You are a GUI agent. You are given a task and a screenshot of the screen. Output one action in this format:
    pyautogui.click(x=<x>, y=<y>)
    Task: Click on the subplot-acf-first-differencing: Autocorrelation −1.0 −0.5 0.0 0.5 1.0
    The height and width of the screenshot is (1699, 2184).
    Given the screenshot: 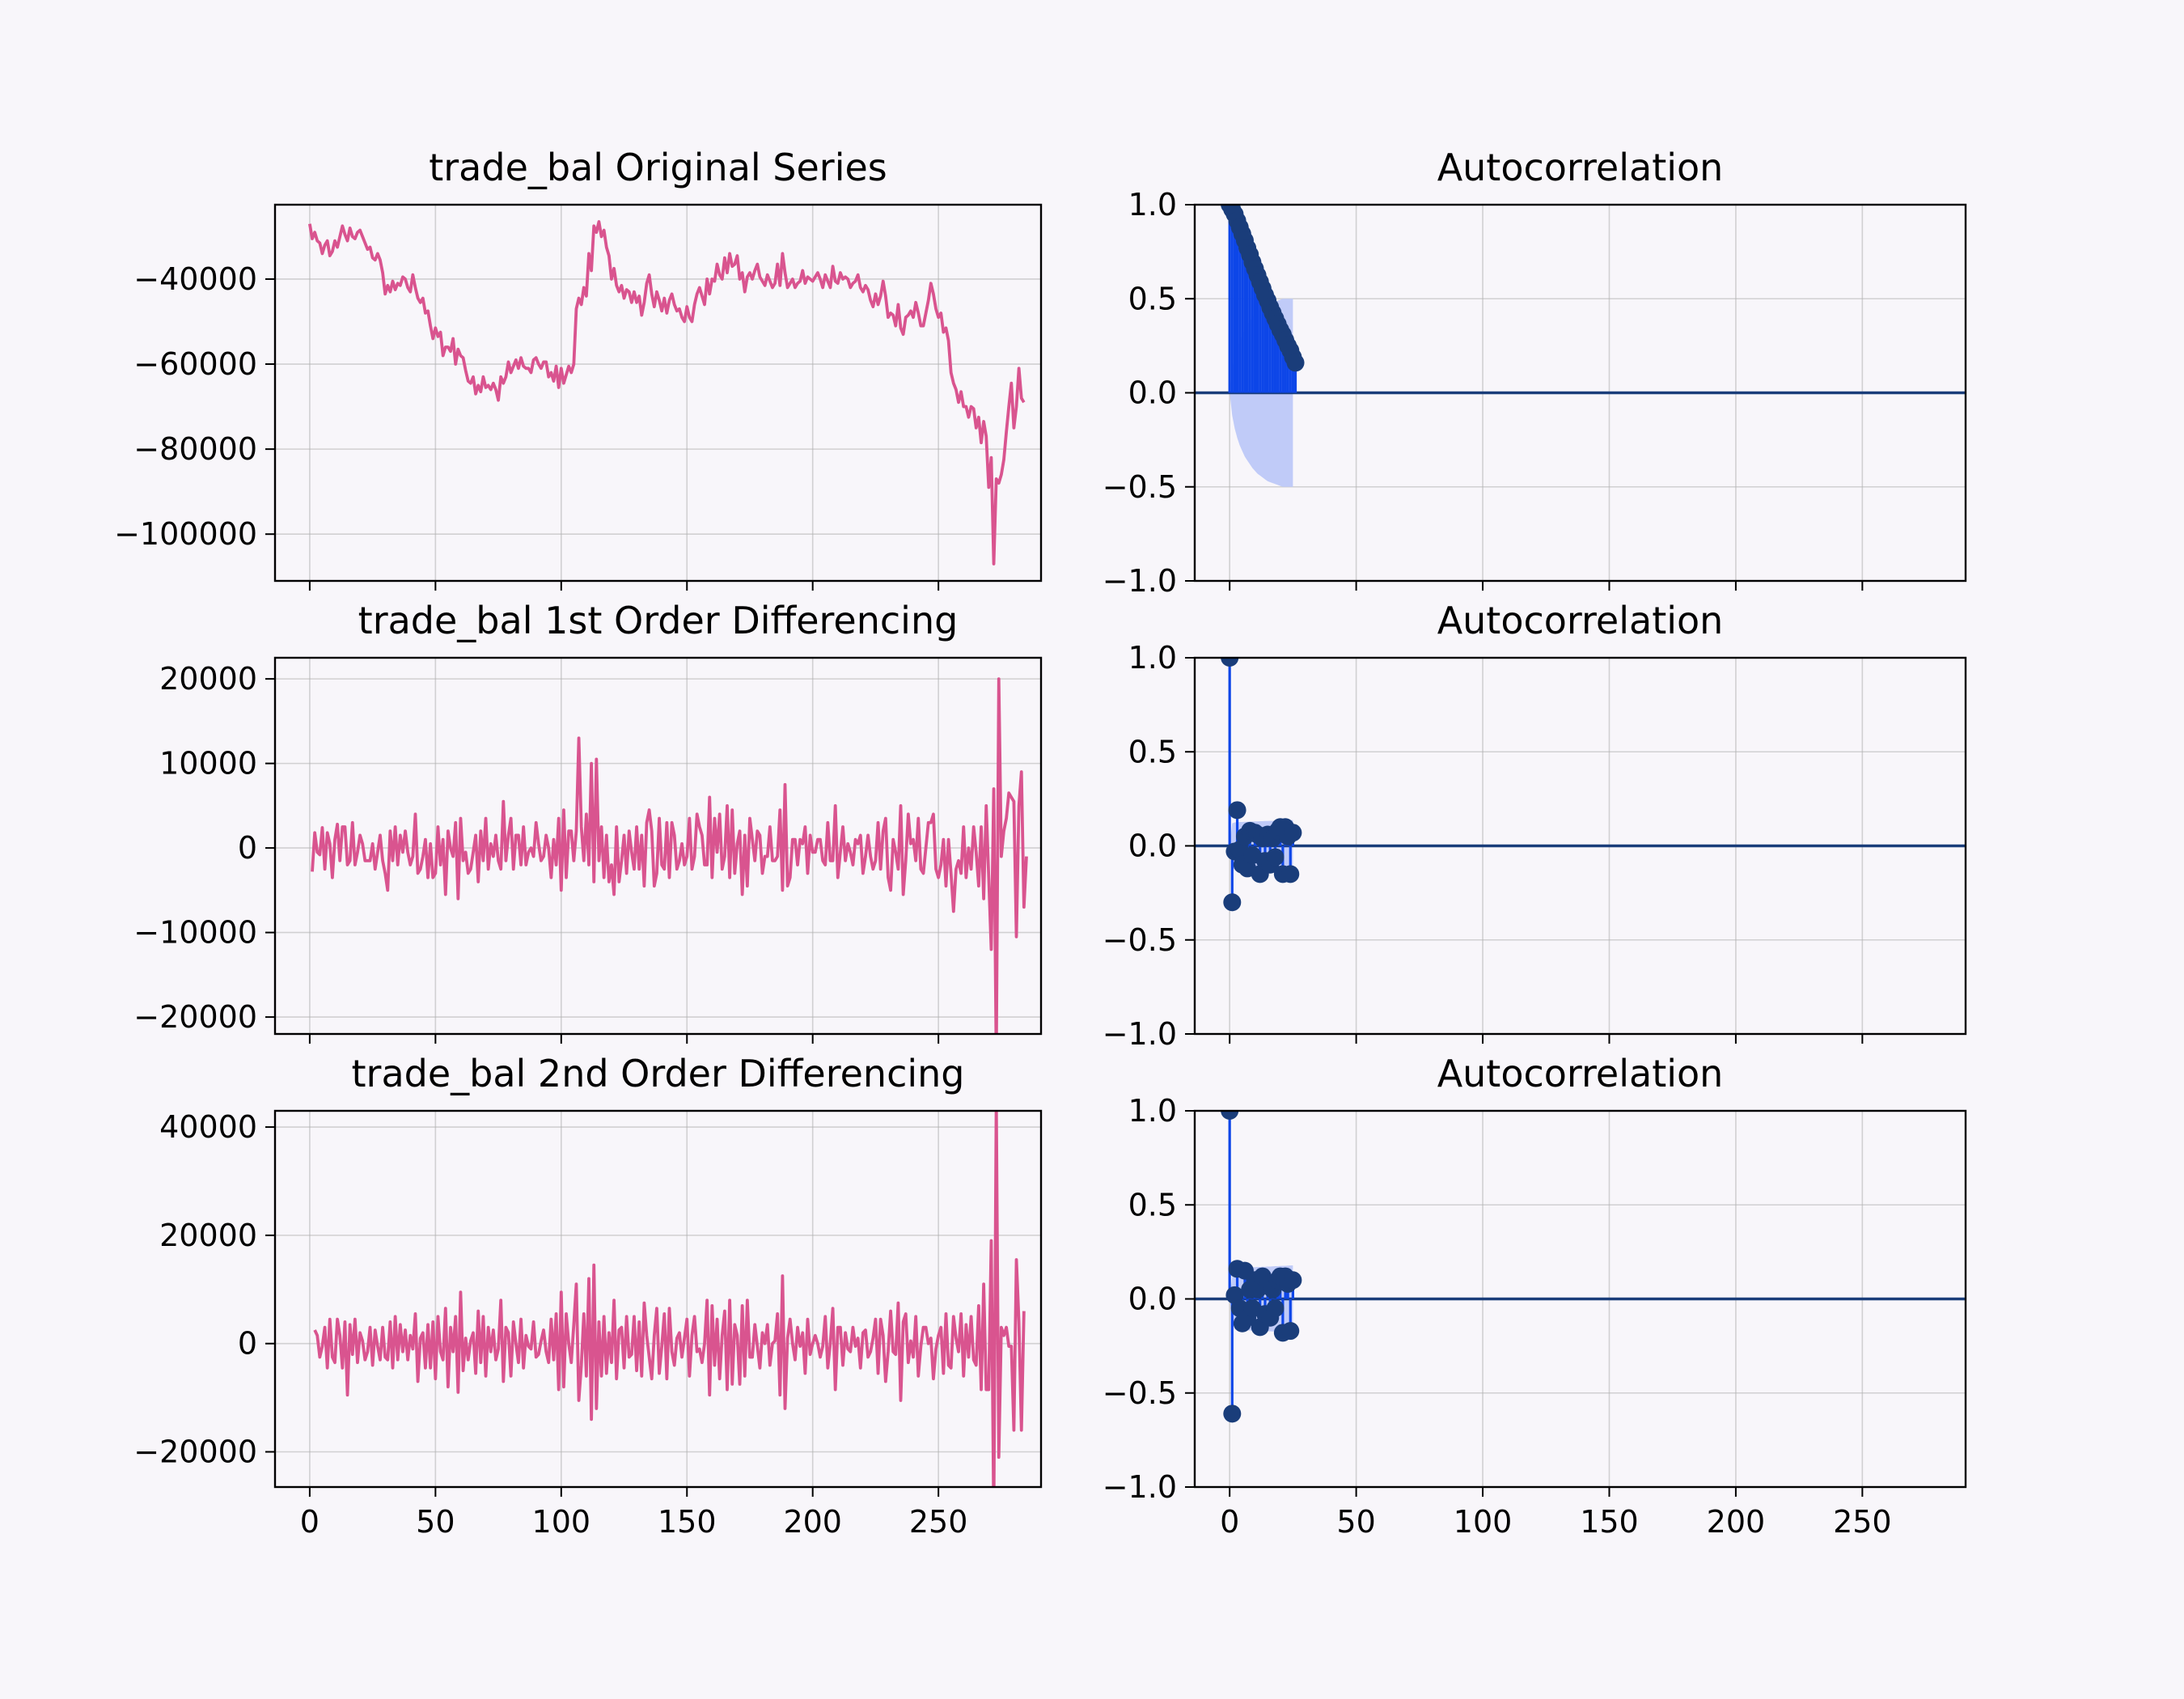 What is the action you would take?
    pyautogui.click(x=1535, y=825)
    